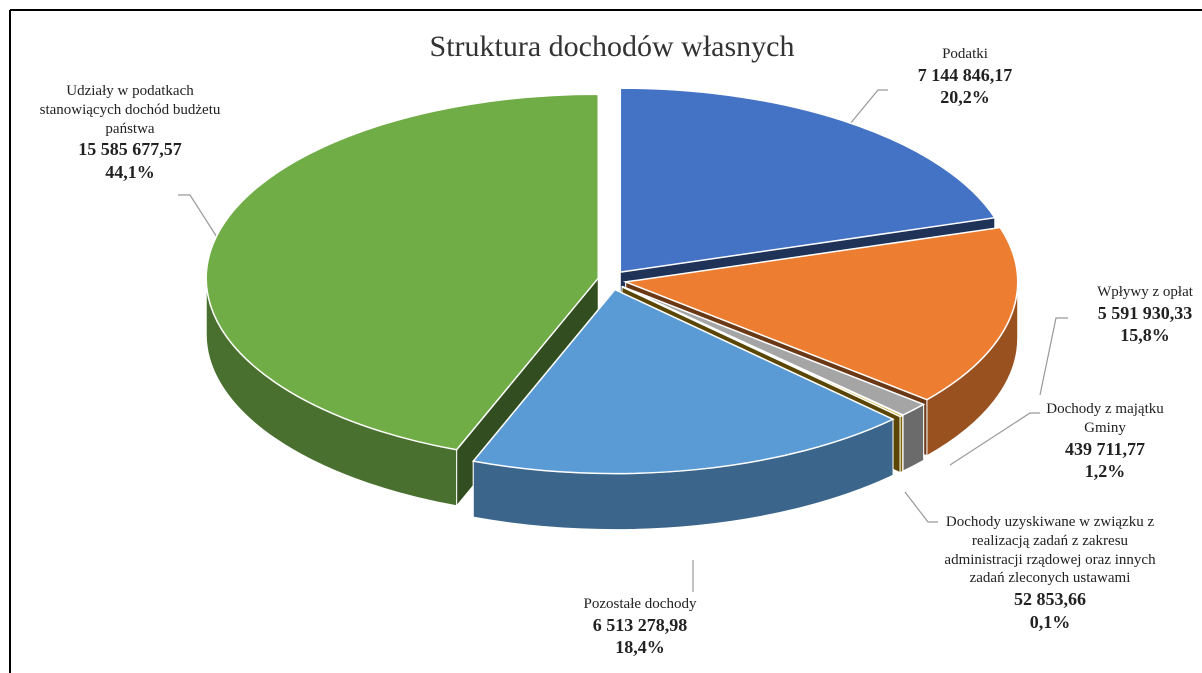 The image size is (1202, 673). What do you see at coordinates (1105, 471) in the screenshot?
I see `percent-label: 1,2%` at bounding box center [1105, 471].